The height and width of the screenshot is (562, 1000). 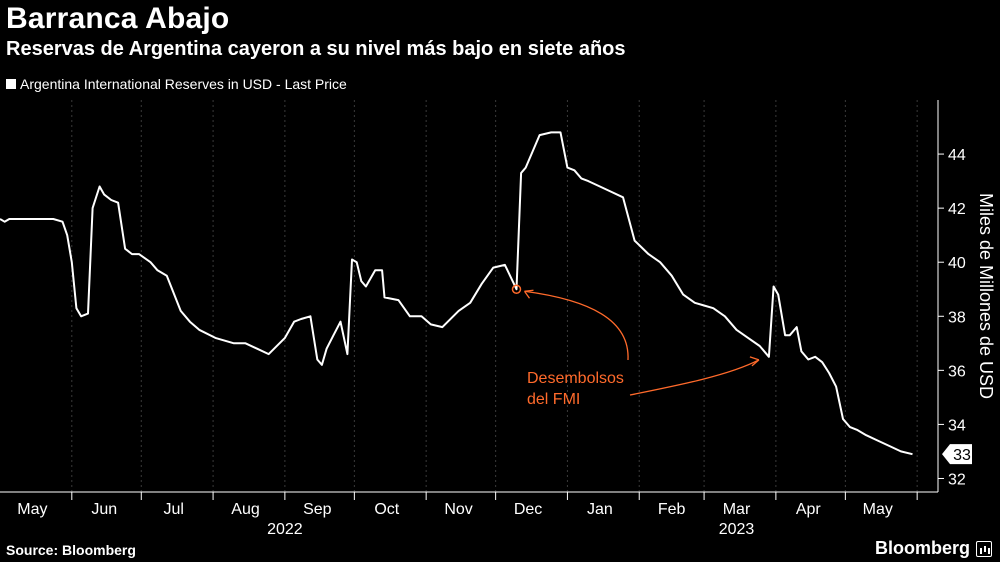 What do you see at coordinates (694, 377) in the screenshot?
I see `annotation-arrow-mar` at bounding box center [694, 377].